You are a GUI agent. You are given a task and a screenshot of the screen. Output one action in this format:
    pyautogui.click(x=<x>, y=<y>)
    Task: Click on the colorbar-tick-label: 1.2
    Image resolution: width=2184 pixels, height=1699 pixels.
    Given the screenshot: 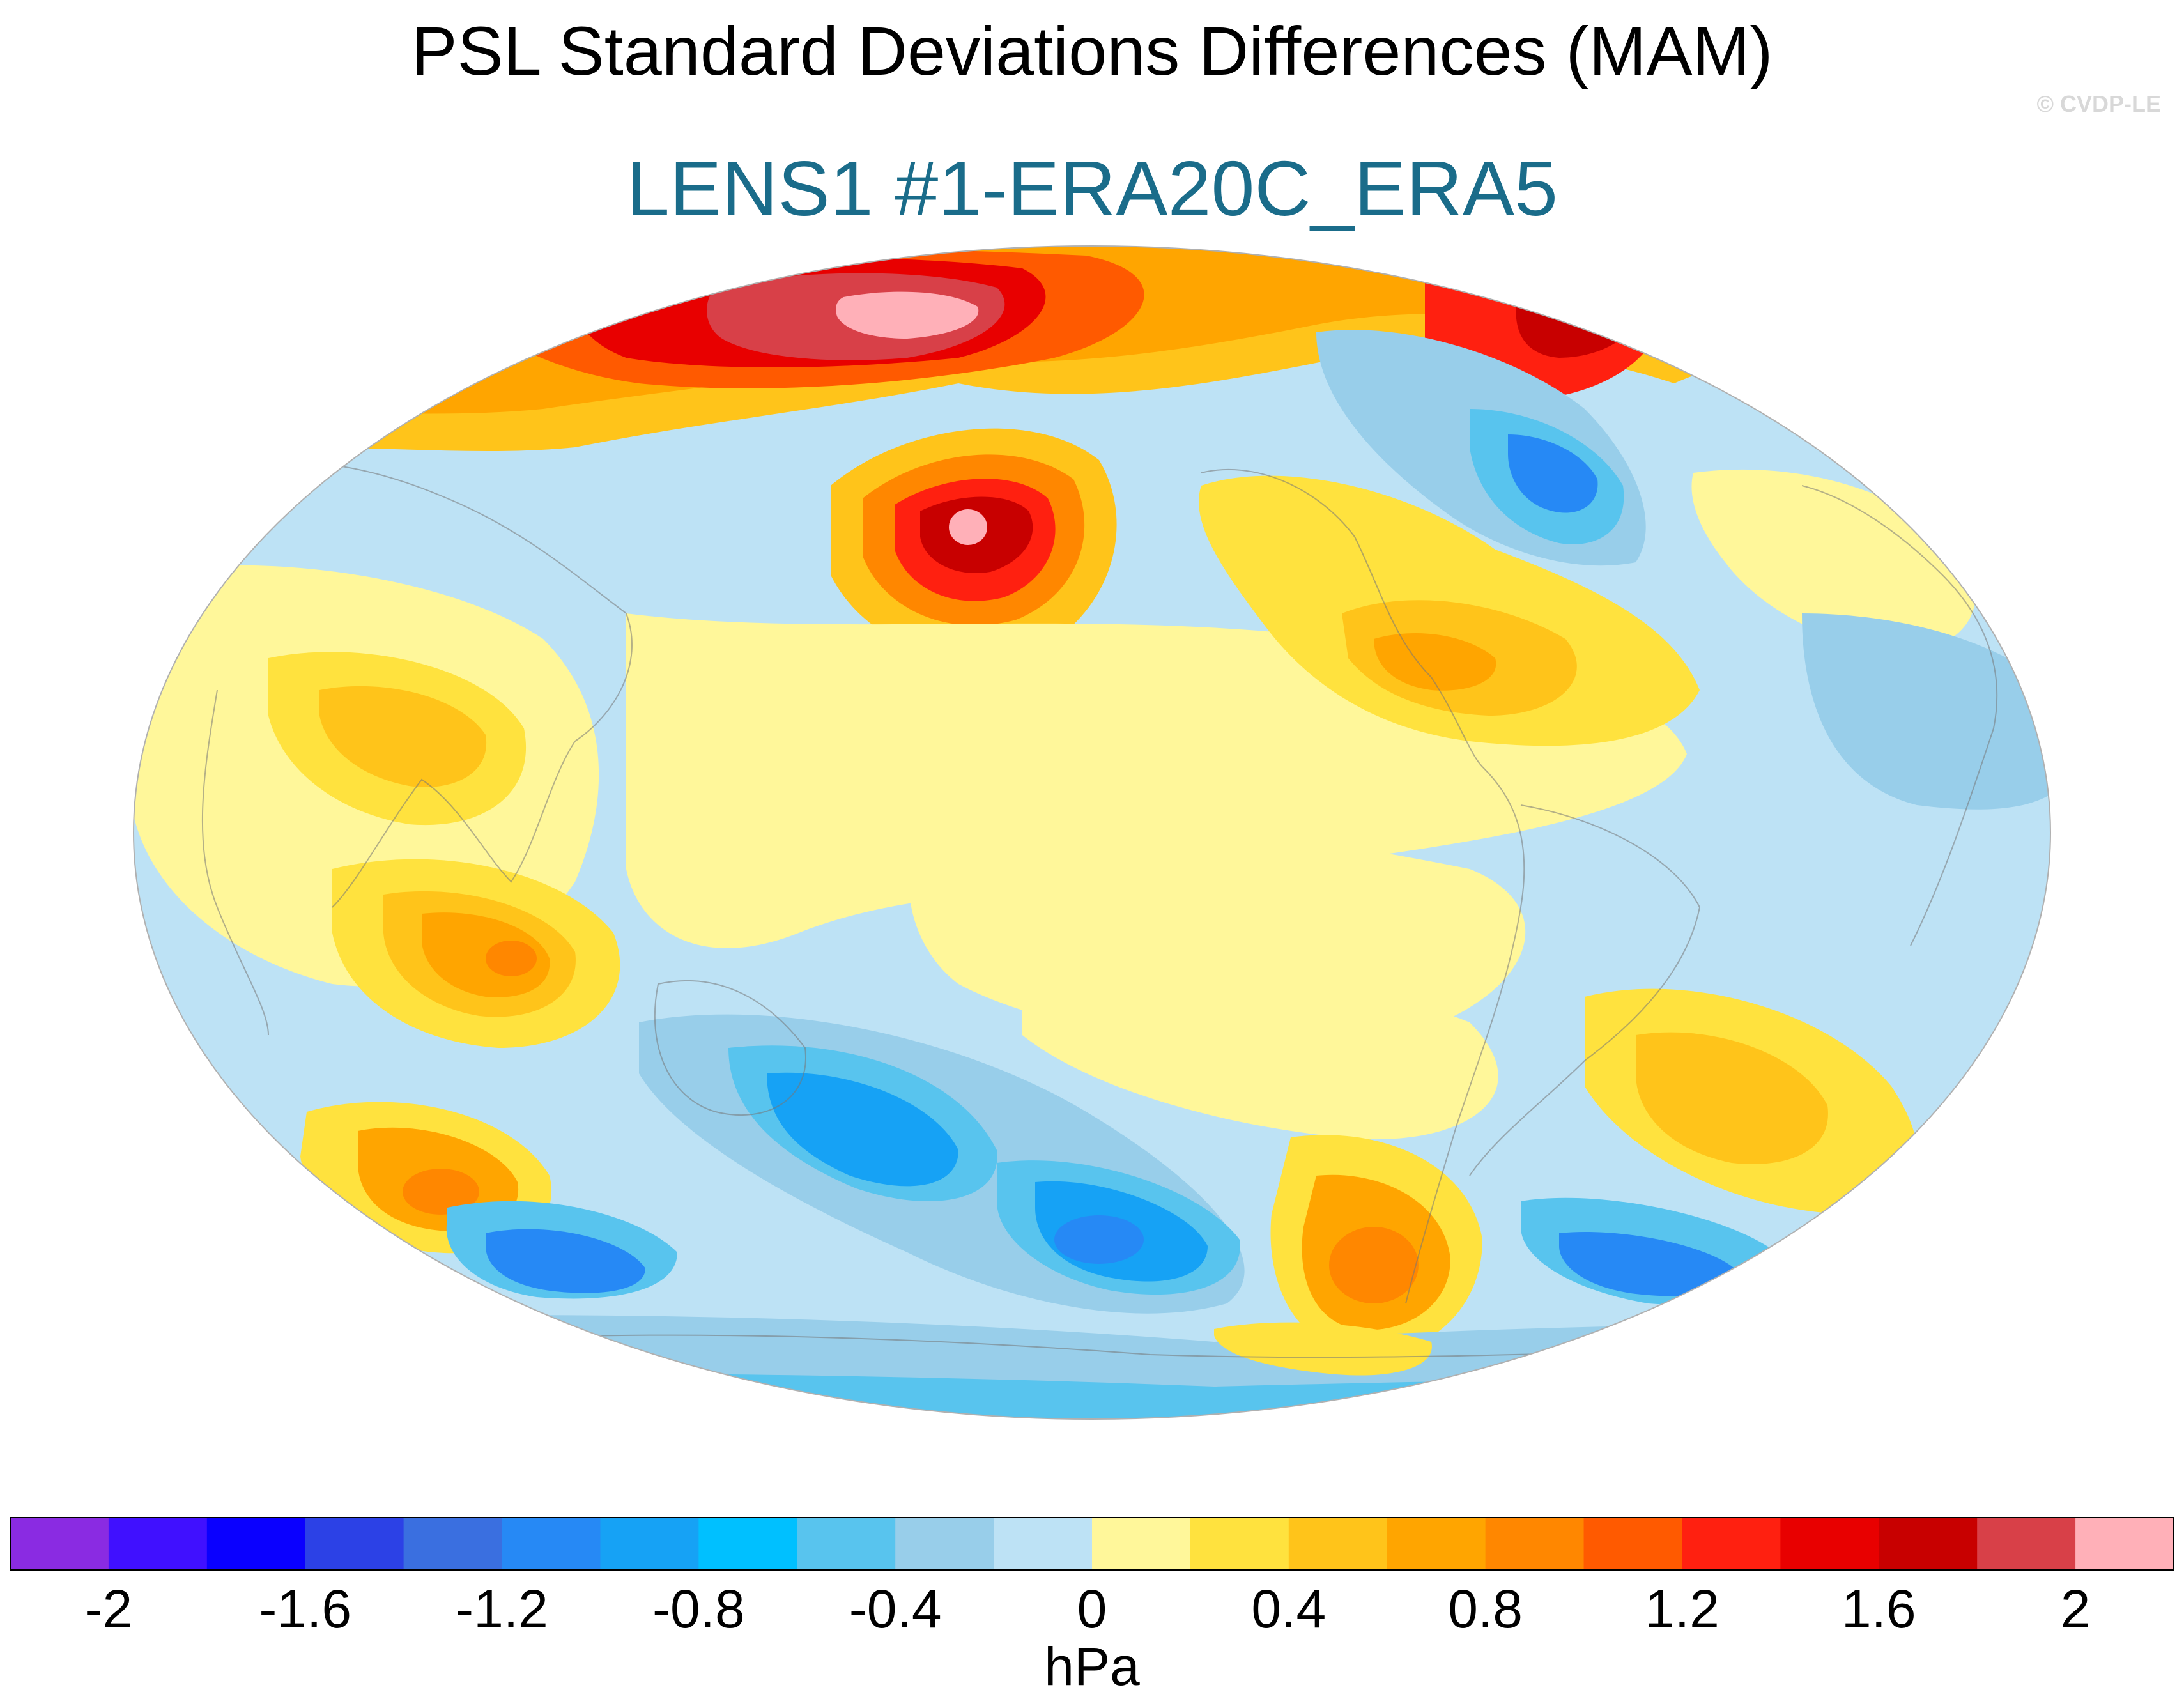 What is the action you would take?
    pyautogui.click(x=1682, y=1609)
    